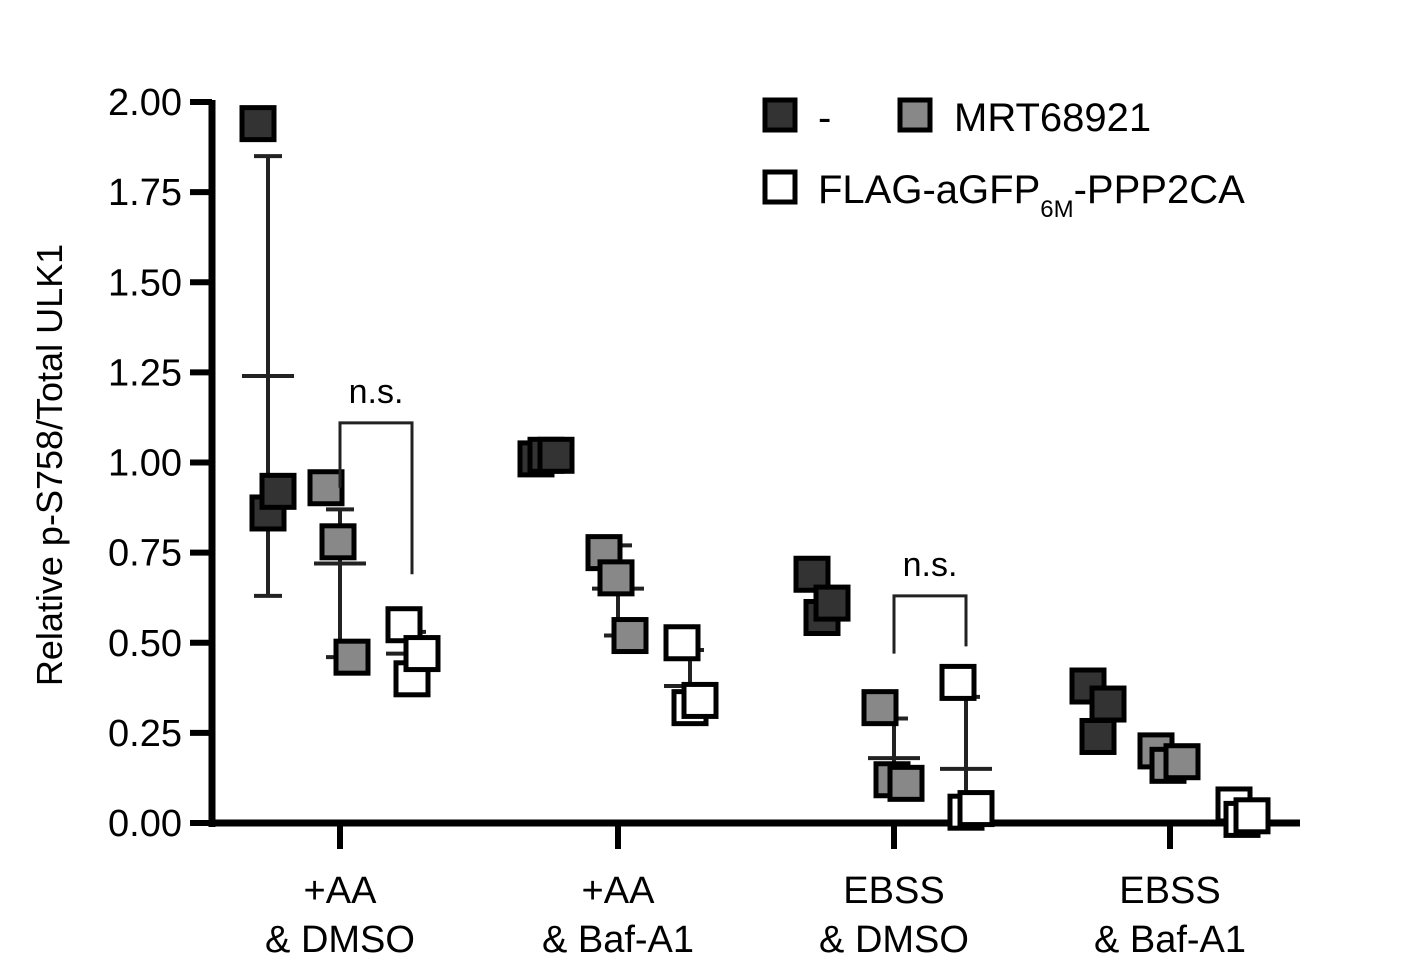  I want to click on y-tick-label: 0.75, so click(145, 554).